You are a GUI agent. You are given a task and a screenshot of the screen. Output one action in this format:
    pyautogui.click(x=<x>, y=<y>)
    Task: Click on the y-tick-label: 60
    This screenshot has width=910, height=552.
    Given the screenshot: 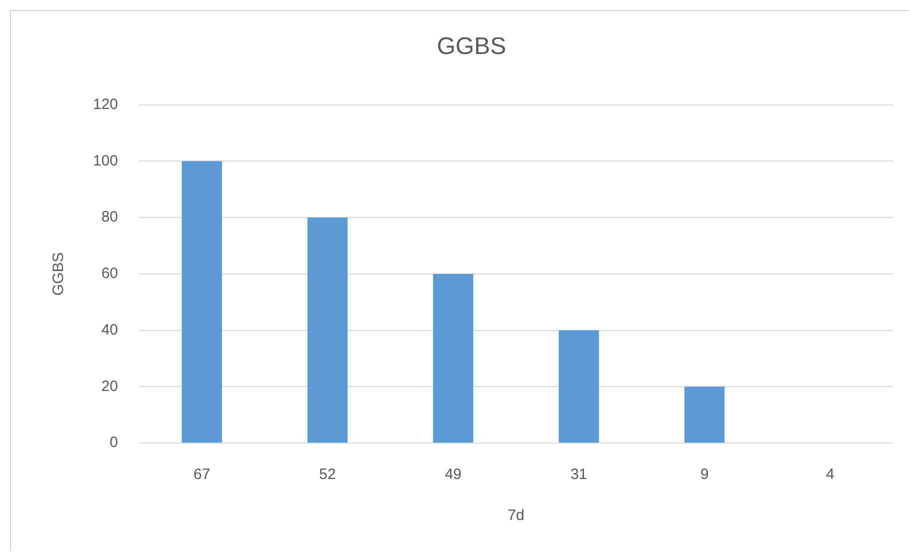 What is the action you would take?
    pyautogui.click(x=109, y=273)
    